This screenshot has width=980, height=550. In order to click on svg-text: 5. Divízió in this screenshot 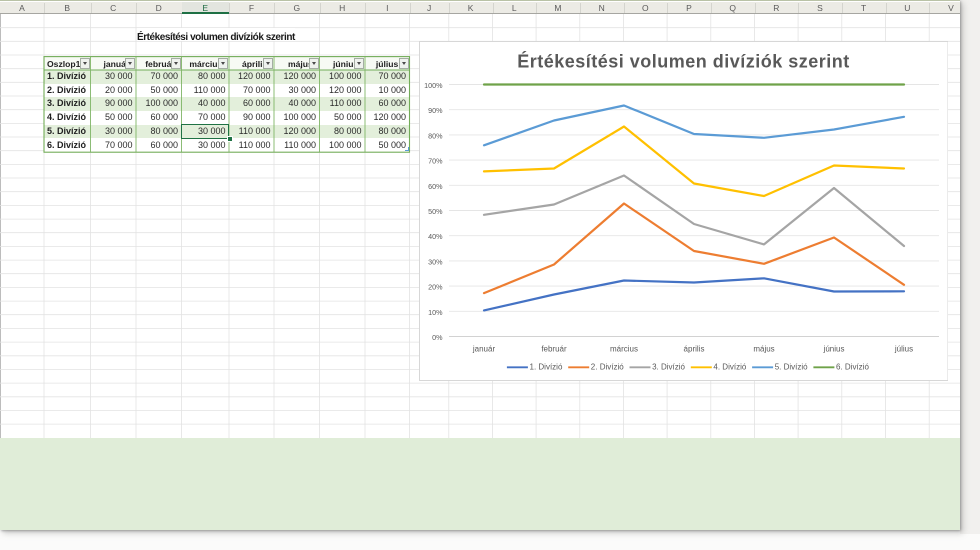, I will do `click(790, 367)`.